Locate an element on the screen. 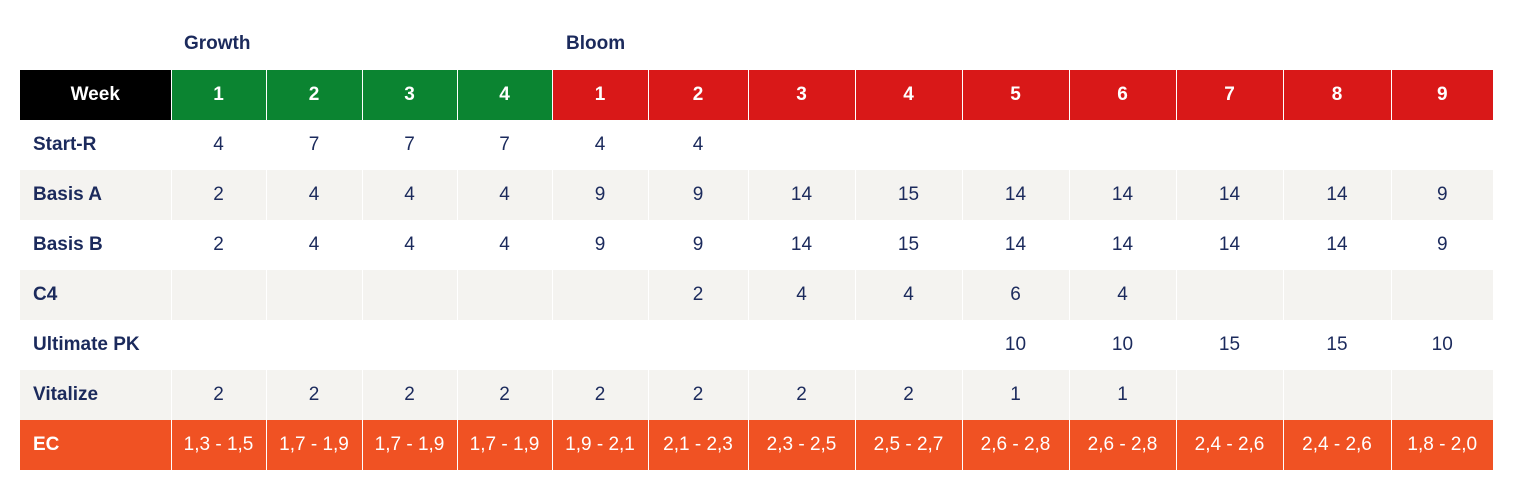 The height and width of the screenshot is (498, 1535). row-label: Start-R is located at coordinates (96, 145).